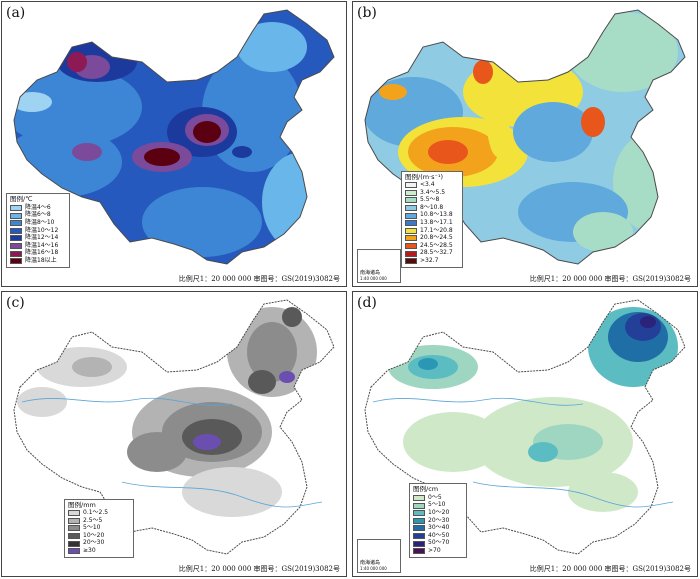  What do you see at coordinates (434, 551) in the screenshot?
I see `legend-item-label: >70` at bounding box center [434, 551].